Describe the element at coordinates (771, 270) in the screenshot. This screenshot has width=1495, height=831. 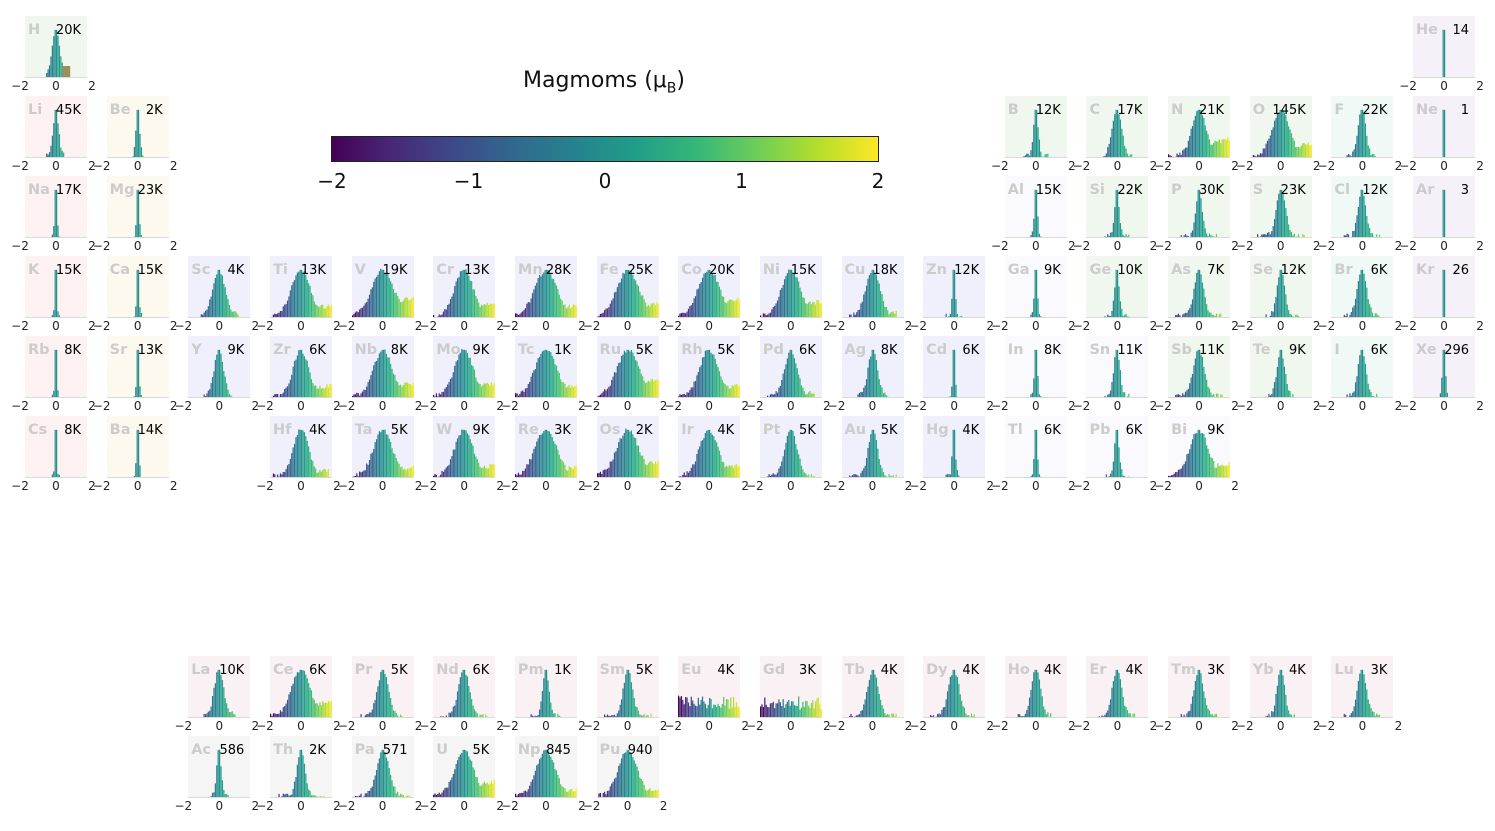
I see `element-symbol: Ni` at that location.